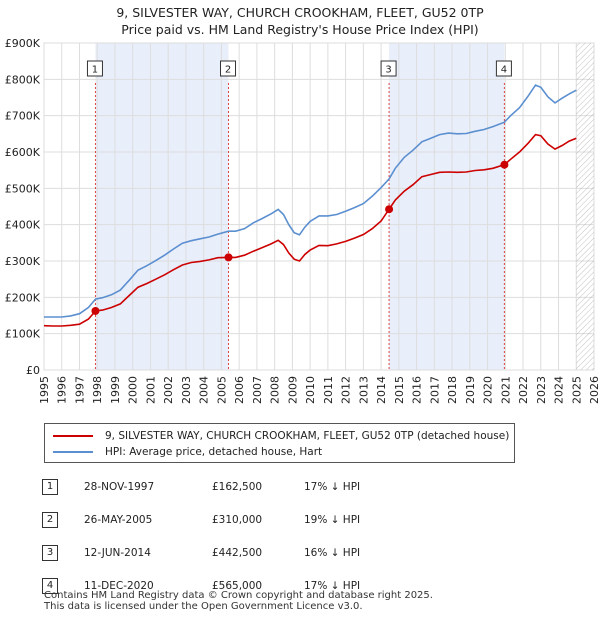 The width and height of the screenshot is (600, 620). I want to click on x-tick-label: 2002, so click(168, 390).